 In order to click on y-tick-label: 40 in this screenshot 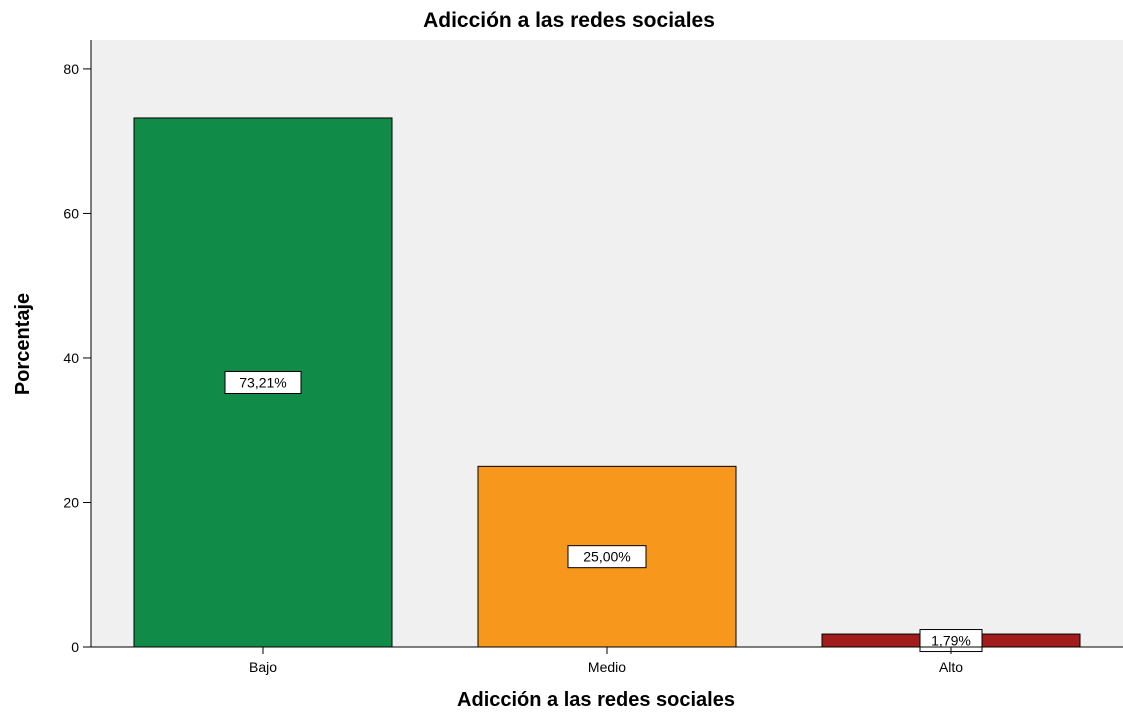, I will do `click(71, 358)`.